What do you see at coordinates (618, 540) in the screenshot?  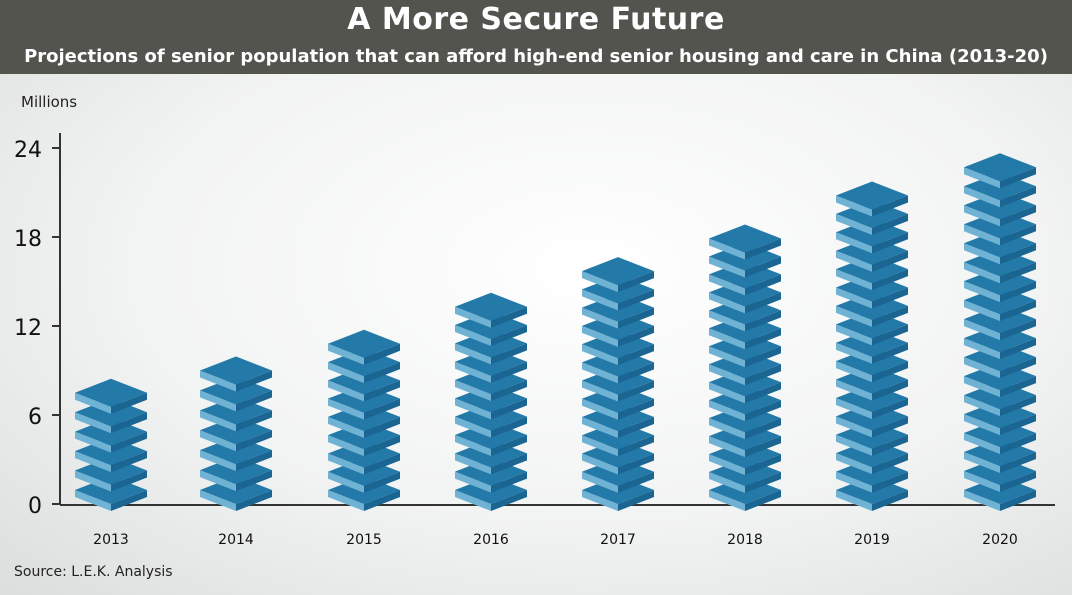 I see `x-tick-label-2017: 2017` at bounding box center [618, 540].